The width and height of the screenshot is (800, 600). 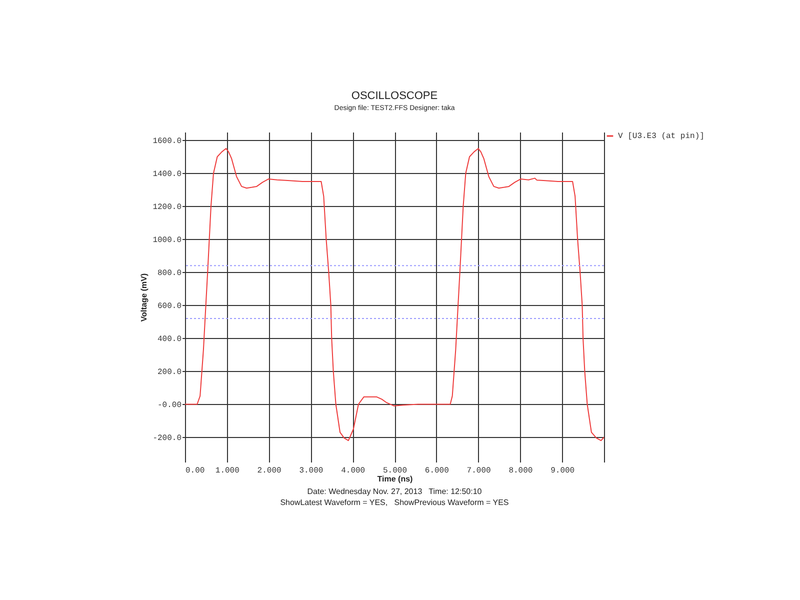 I want to click on x-axis-title: Time (ns), so click(x=395, y=479).